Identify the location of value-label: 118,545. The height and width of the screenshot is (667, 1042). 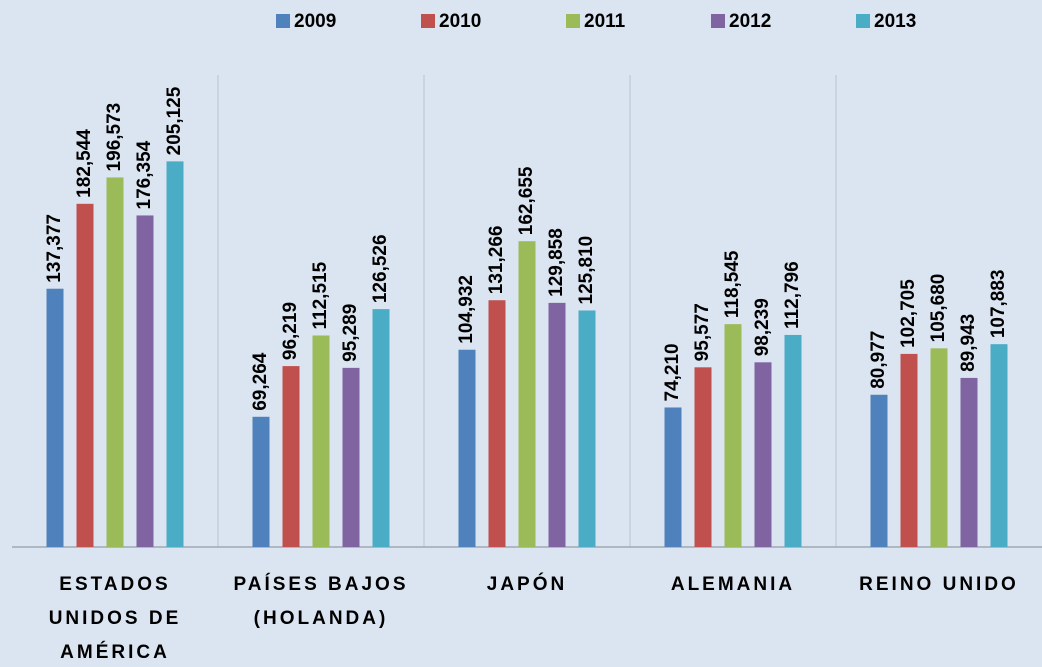
(732, 284).